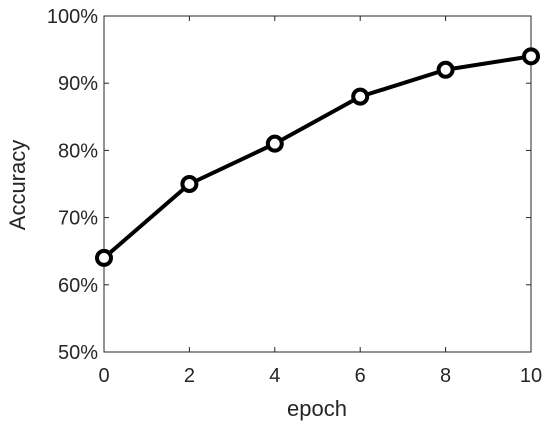 The width and height of the screenshot is (550, 429). What do you see at coordinates (531, 376) in the screenshot?
I see `x-tick-label: 10` at bounding box center [531, 376].